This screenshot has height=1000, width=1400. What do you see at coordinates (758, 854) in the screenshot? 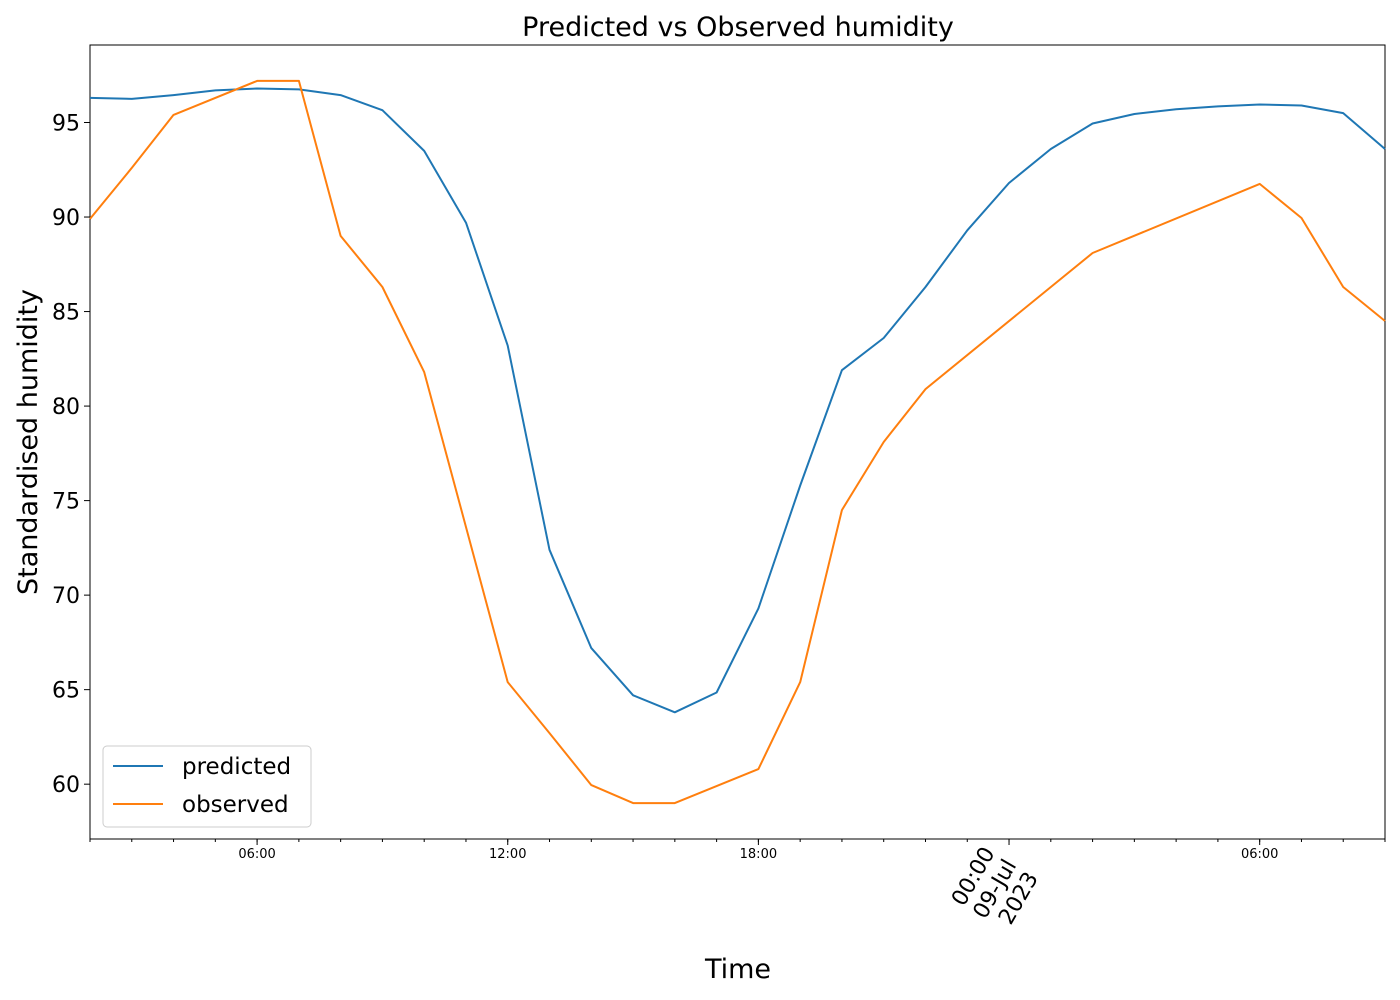
I see `x-tick-label: 18:00` at bounding box center [758, 854].